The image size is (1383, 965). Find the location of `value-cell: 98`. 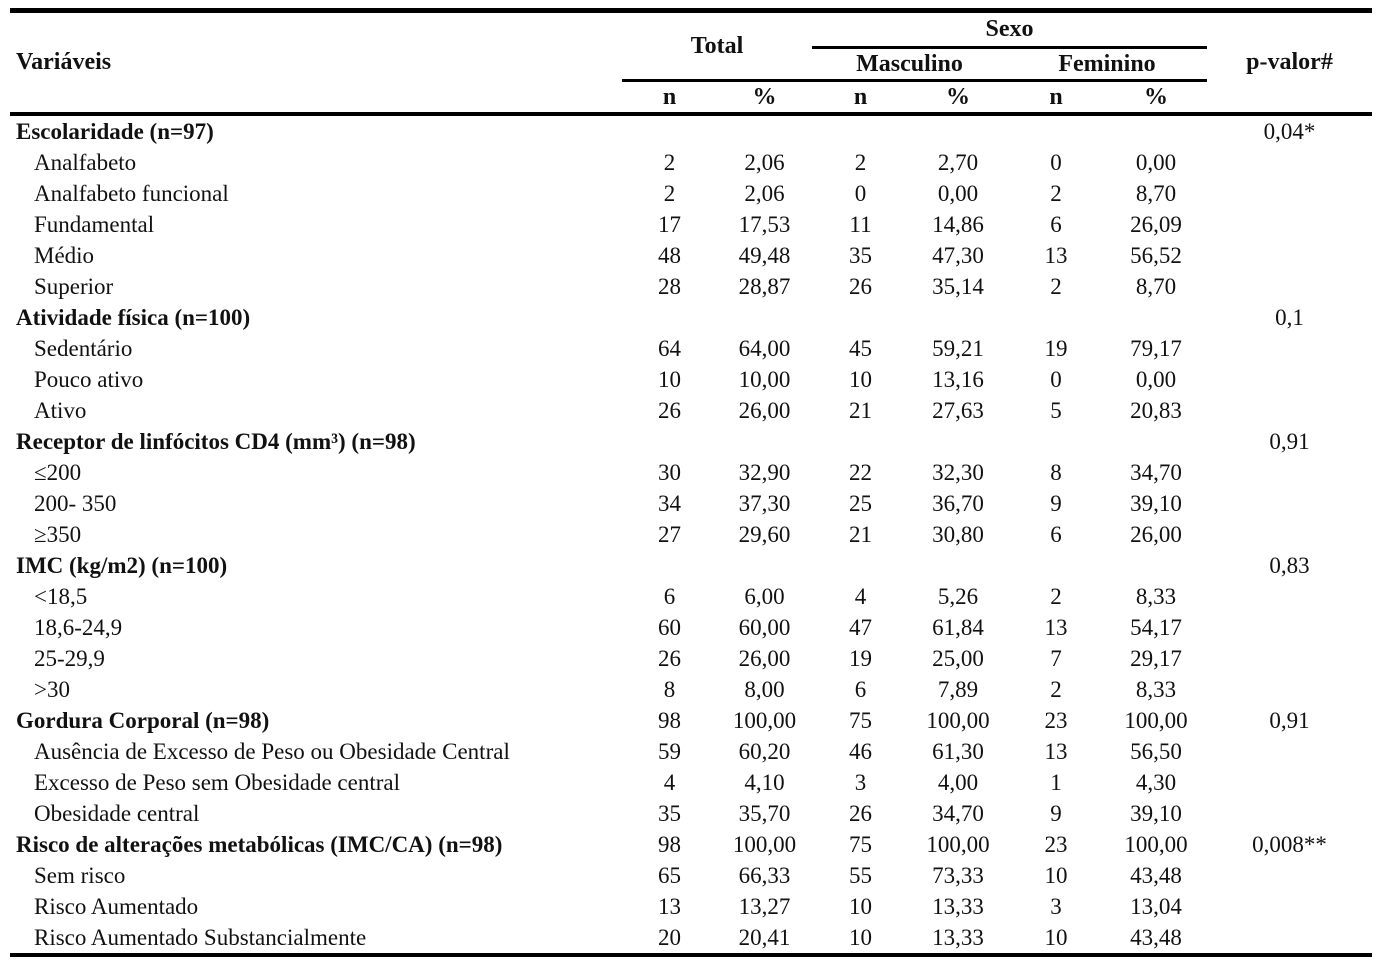

value-cell: 98 is located at coordinates (669, 720).